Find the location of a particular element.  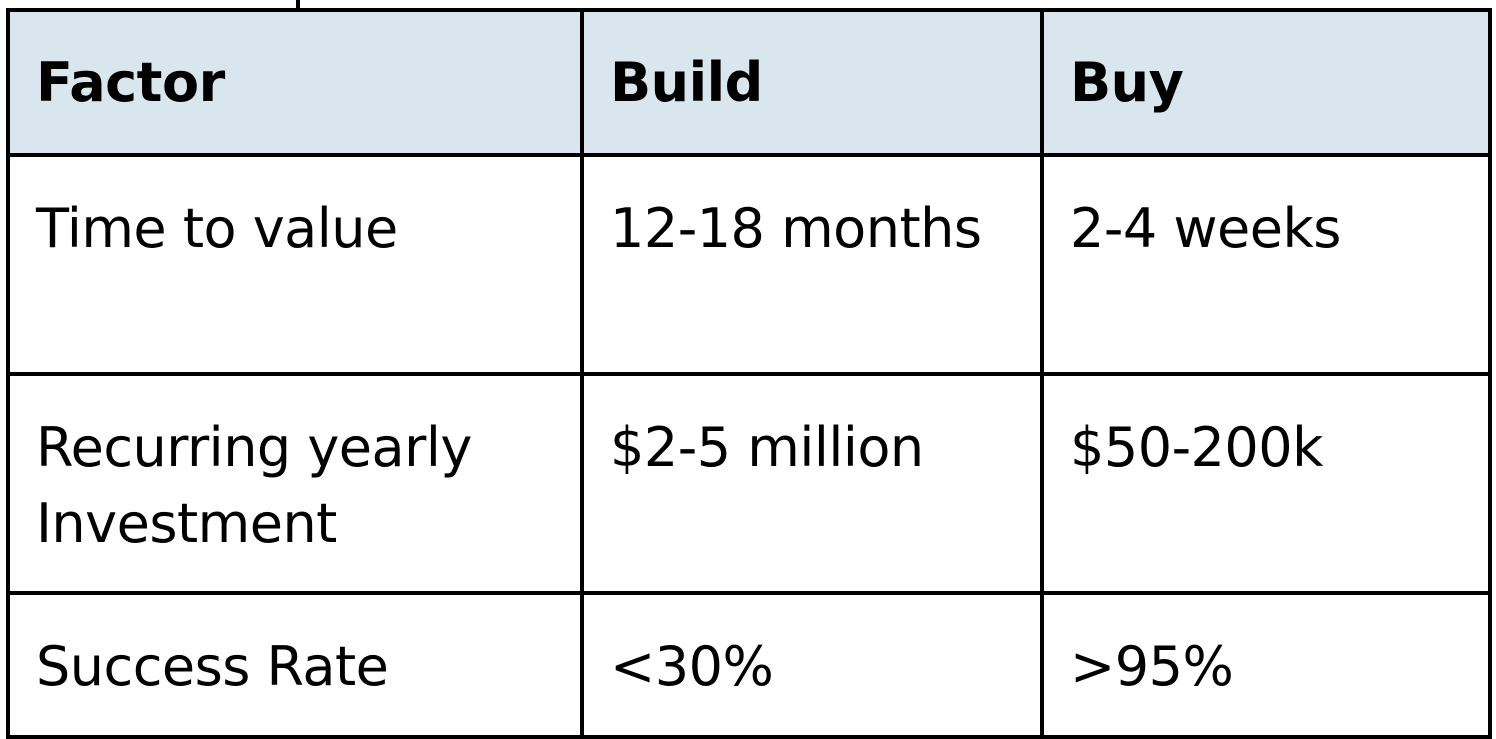

top-edge-line is located at coordinates (298, 5).